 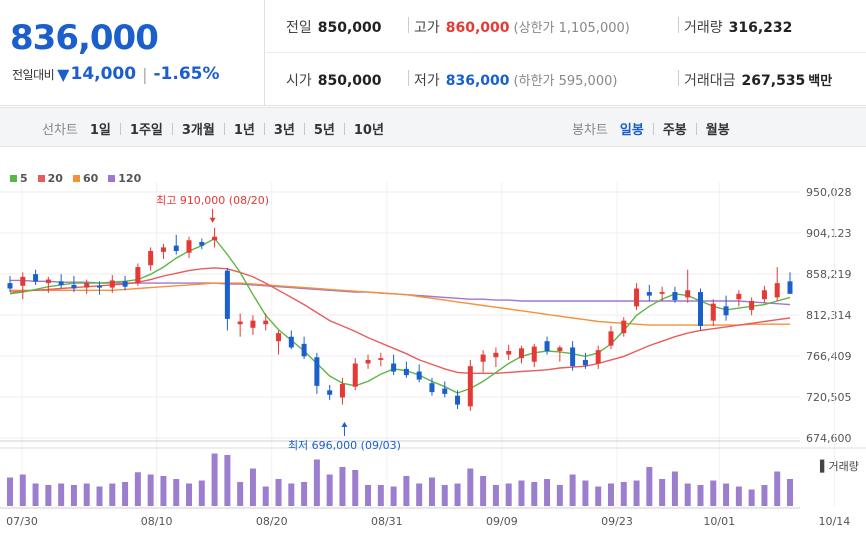 I want to click on prev-close: 전일 850,000, so click(x=334, y=27).